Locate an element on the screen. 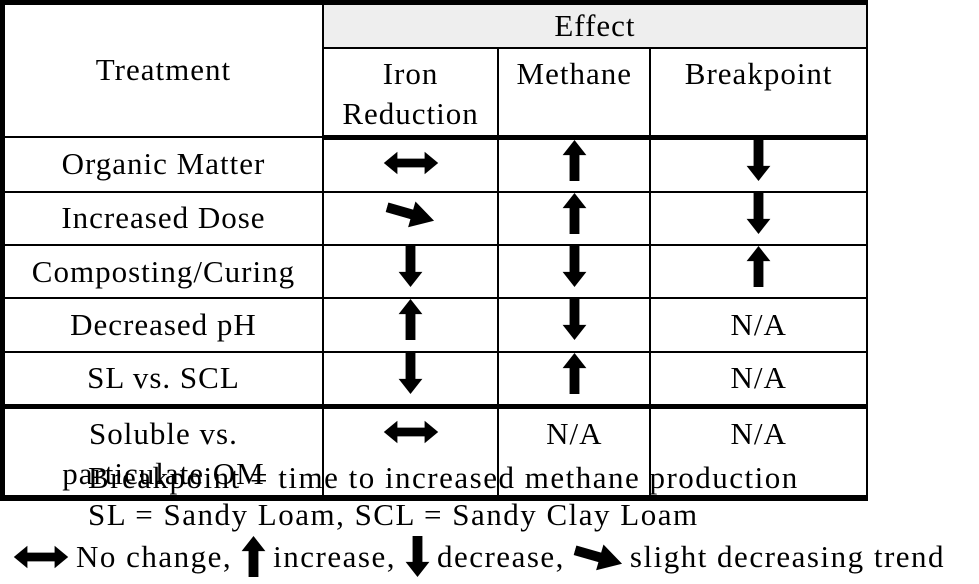 This screenshot has height=584, width=979. footnote-soil-abbreviations: SL = Sandy Loam, SCL = Sandy Clay Loam is located at coordinates (393, 514).